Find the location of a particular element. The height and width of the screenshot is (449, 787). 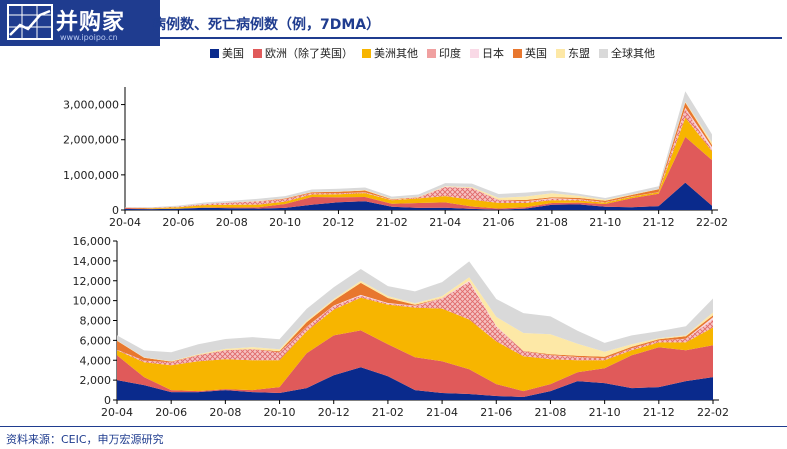

logo: 并购家 www.ipoipo.cn is located at coordinates (80, 23).